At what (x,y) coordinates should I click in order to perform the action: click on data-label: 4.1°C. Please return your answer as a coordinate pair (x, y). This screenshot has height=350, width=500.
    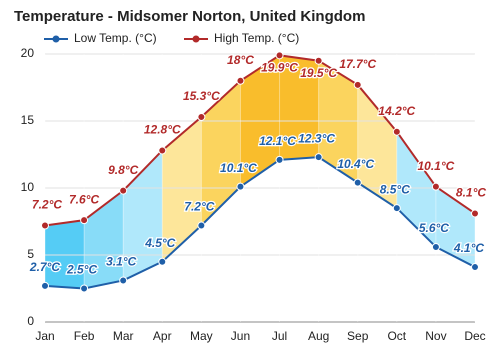
    Looking at the image, I should click on (468, 248).